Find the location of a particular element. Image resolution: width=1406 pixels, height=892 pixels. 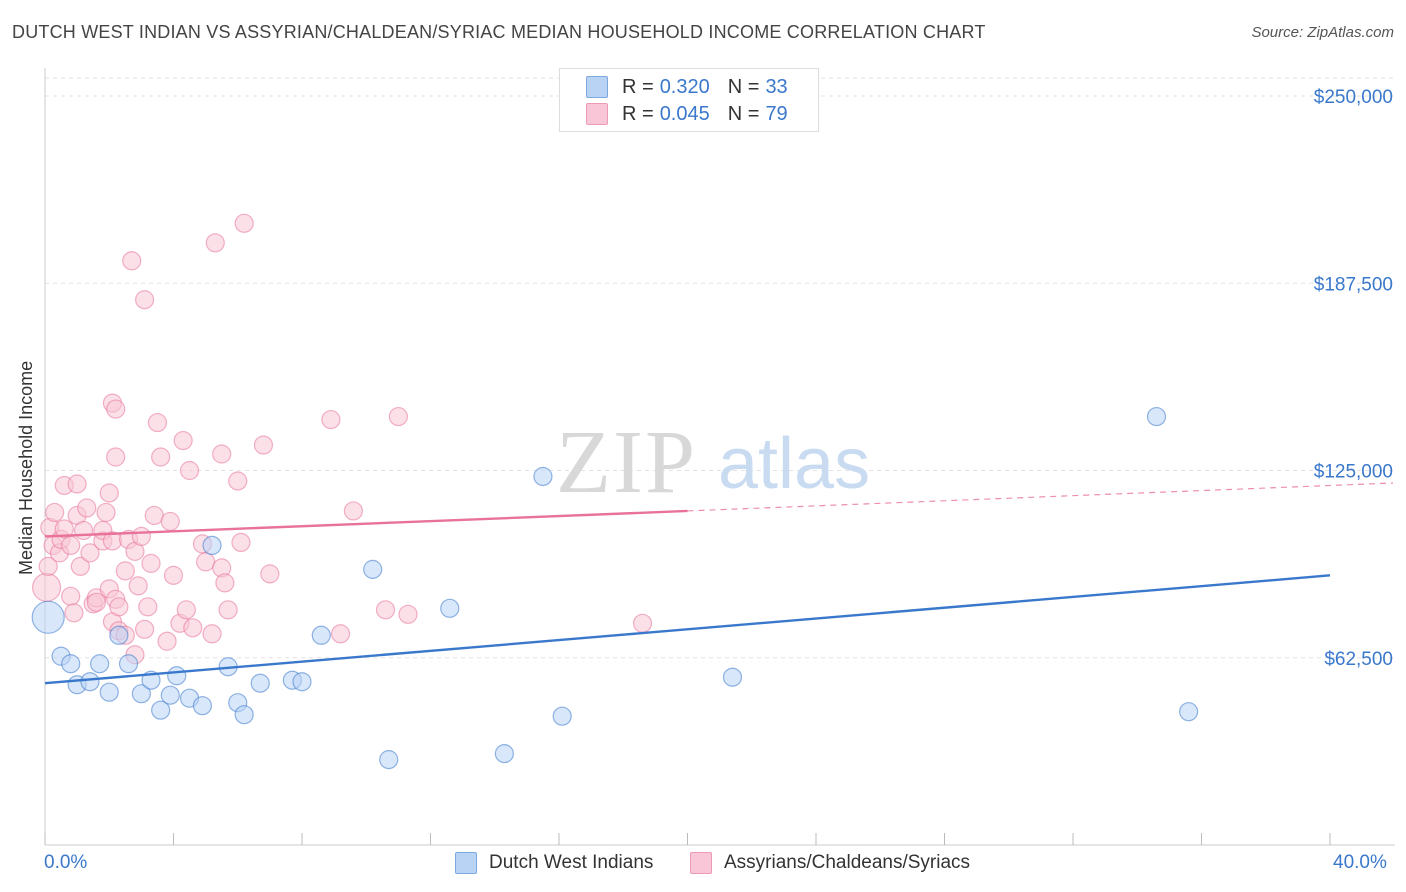

legend-item-assyrians: Assyrians/Chaldeans/Syriacs is located at coordinates (830, 863).